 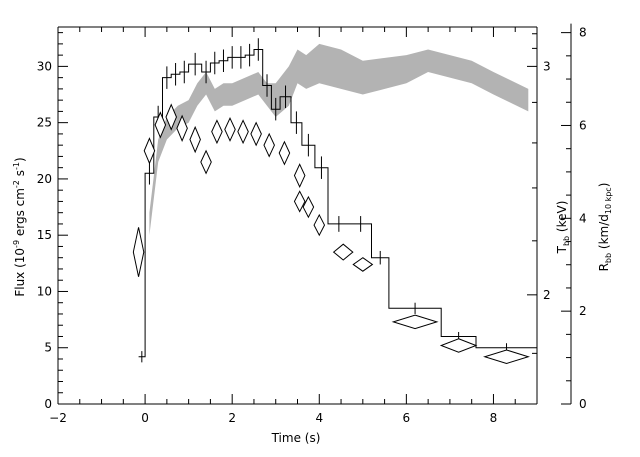 What do you see at coordinates (583, 33) in the screenshot?
I see `radius-tick-label: 8` at bounding box center [583, 33].